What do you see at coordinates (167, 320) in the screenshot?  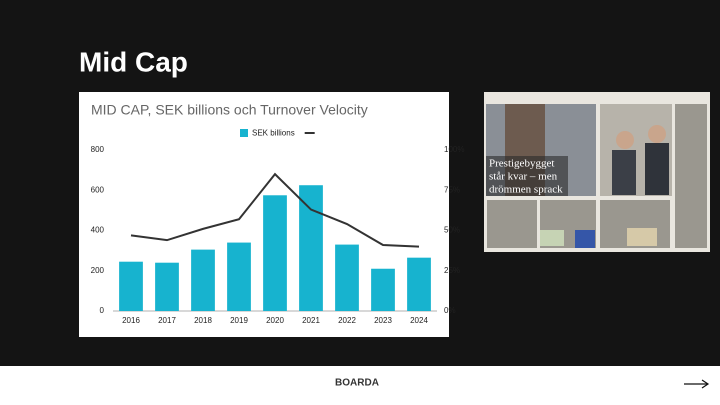 I see `x-tick-label: 2017` at bounding box center [167, 320].